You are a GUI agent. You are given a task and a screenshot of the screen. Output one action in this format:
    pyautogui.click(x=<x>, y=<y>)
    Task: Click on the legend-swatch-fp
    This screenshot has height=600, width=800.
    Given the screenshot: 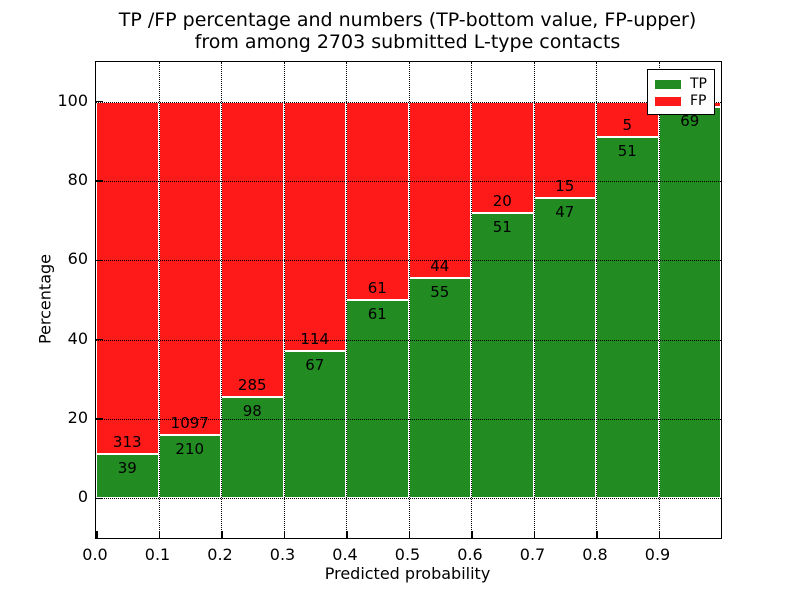 What is the action you would take?
    pyautogui.click(x=668, y=101)
    